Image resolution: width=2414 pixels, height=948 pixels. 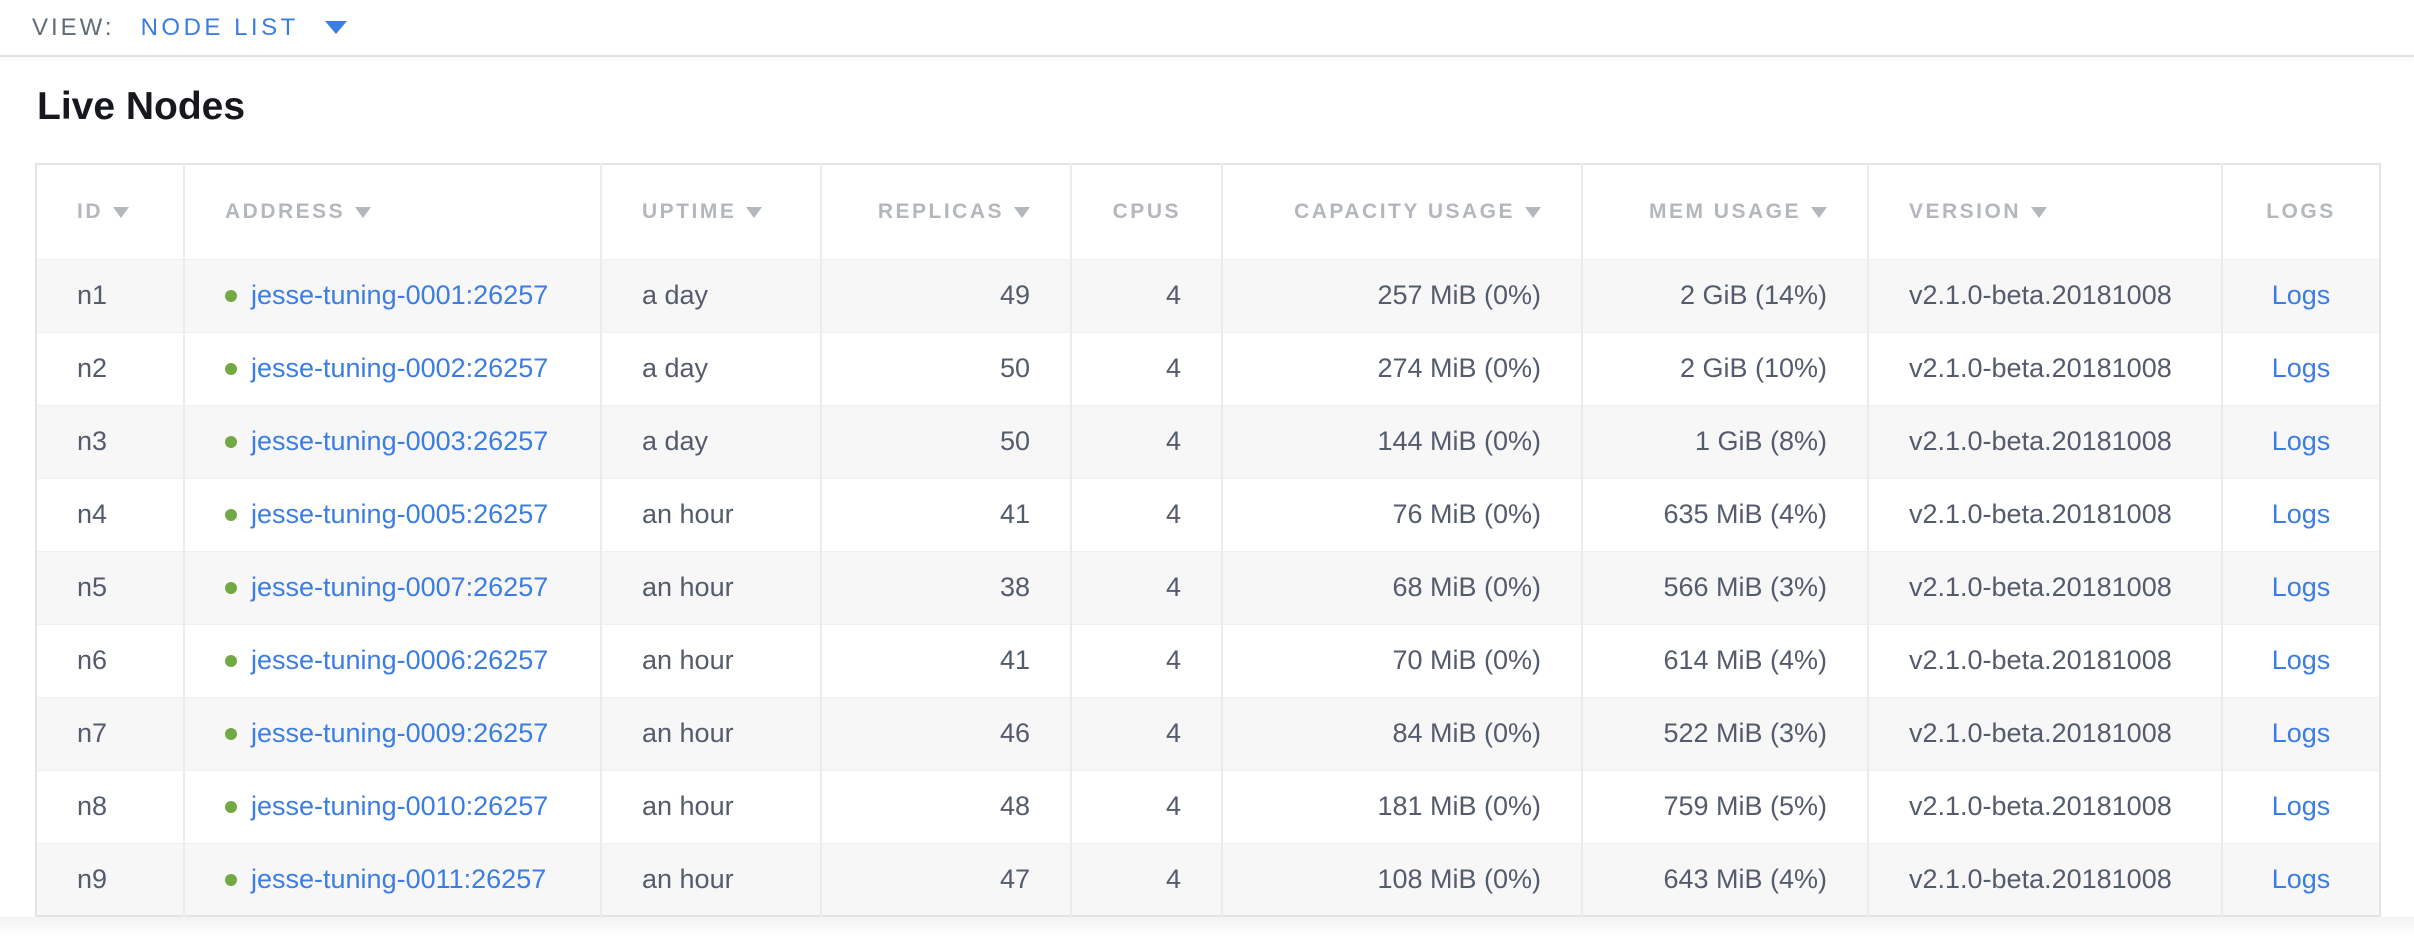 What do you see at coordinates (73, 27) in the screenshot?
I see `view-label: VIEW:` at bounding box center [73, 27].